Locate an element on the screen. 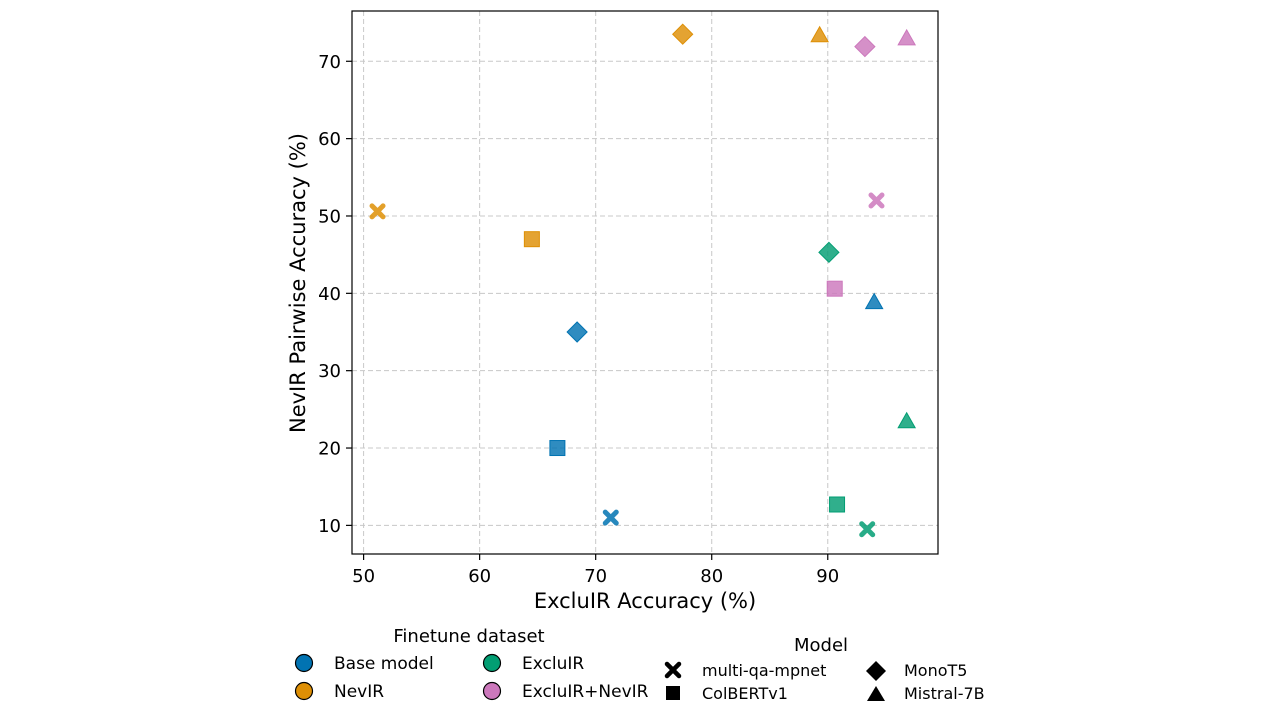 The height and width of the screenshot is (720, 1280). y-tick-label: 20 is located at coordinates (329, 449).